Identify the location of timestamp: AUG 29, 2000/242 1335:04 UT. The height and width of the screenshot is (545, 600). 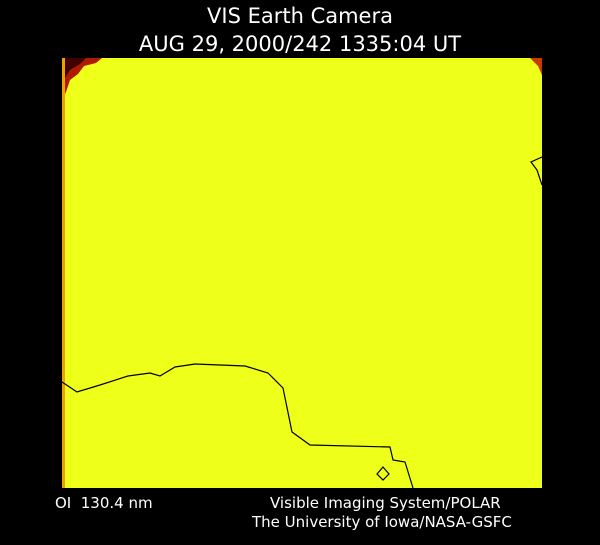
(300, 44).